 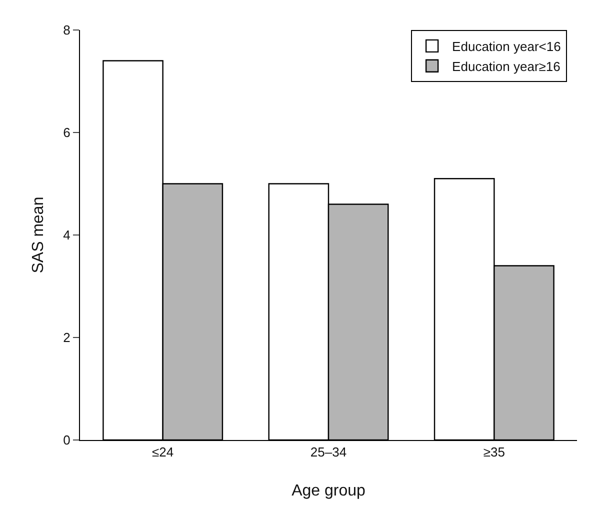 What do you see at coordinates (66, 338) in the screenshot?
I see `y-tick-label: 2` at bounding box center [66, 338].